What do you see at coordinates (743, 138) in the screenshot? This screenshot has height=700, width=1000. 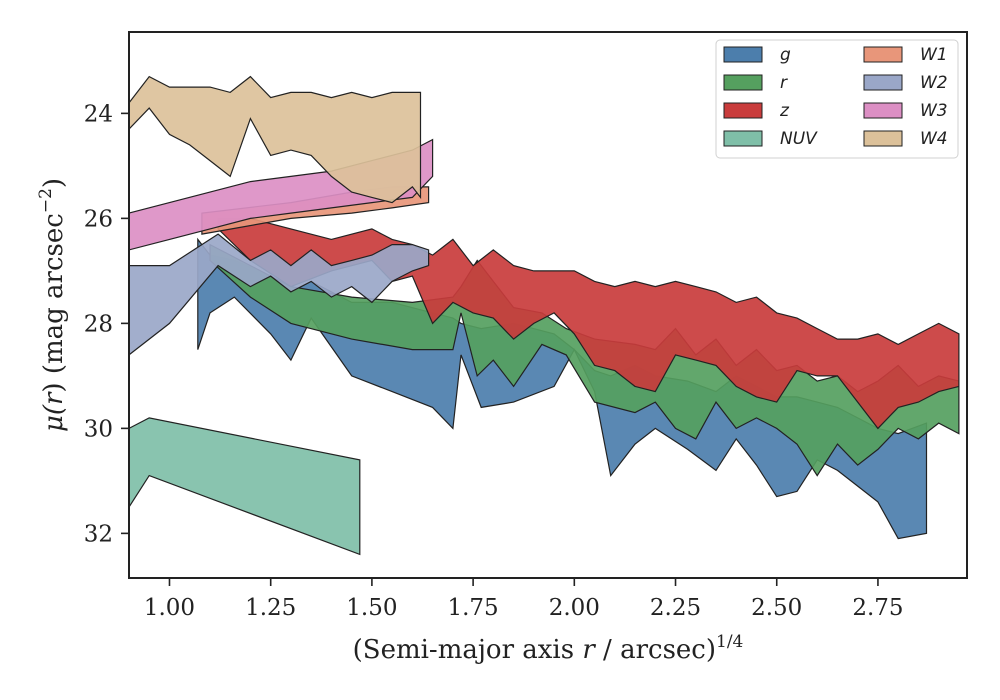 I see `legend-swatch-nuv` at bounding box center [743, 138].